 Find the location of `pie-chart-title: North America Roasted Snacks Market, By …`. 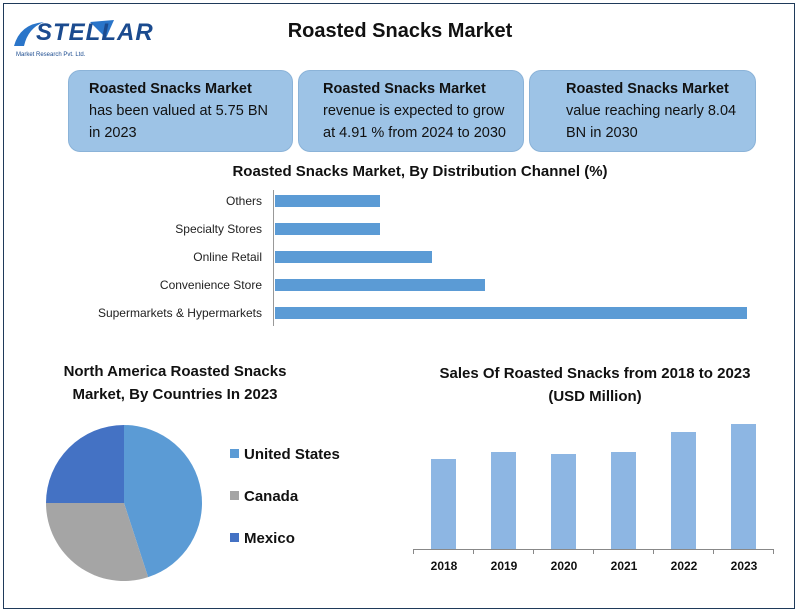

pie-chart-title: North America Roasted Snacks Market, By … is located at coordinates (175, 383).